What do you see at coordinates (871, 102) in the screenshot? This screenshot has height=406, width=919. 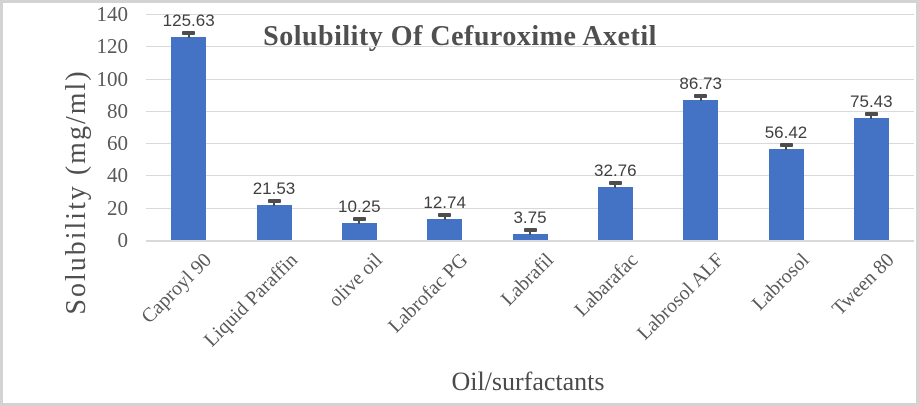 I see `bar-value-label: 75.43` at bounding box center [871, 102].